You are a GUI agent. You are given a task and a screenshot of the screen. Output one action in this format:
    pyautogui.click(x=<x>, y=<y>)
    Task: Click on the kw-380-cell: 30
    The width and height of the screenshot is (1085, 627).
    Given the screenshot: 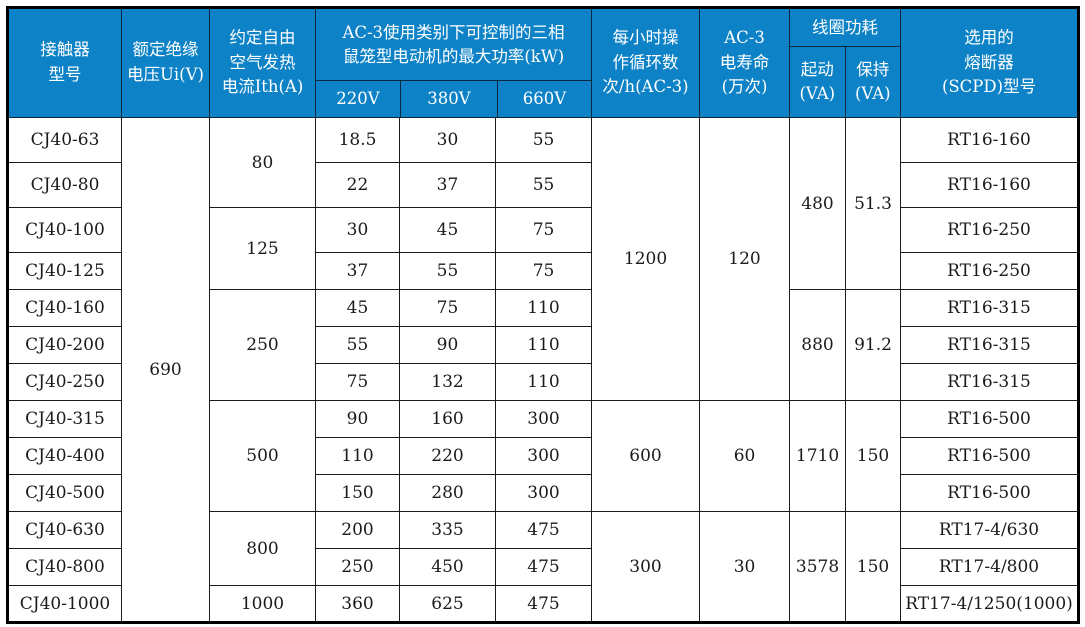 What is the action you would take?
    pyautogui.click(x=447, y=140)
    